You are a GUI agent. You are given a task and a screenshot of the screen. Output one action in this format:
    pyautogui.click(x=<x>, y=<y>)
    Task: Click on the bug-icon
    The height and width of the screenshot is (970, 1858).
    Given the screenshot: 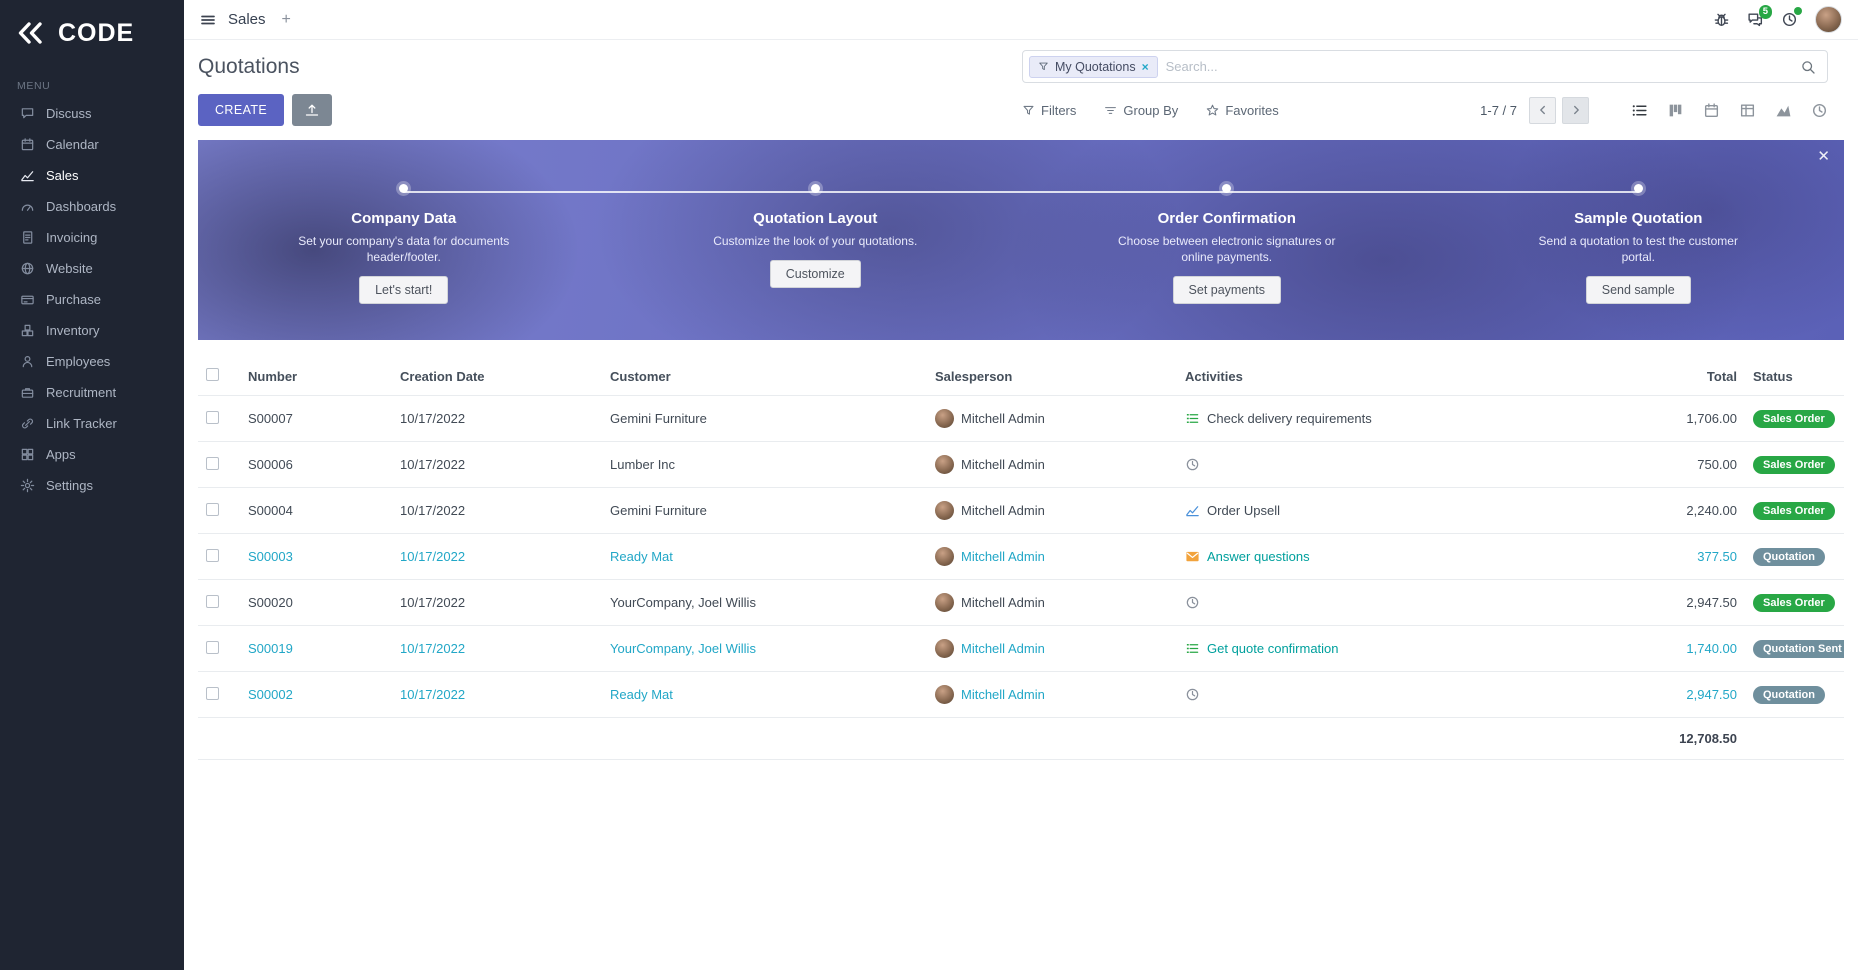 What is the action you would take?
    pyautogui.click(x=1721, y=19)
    